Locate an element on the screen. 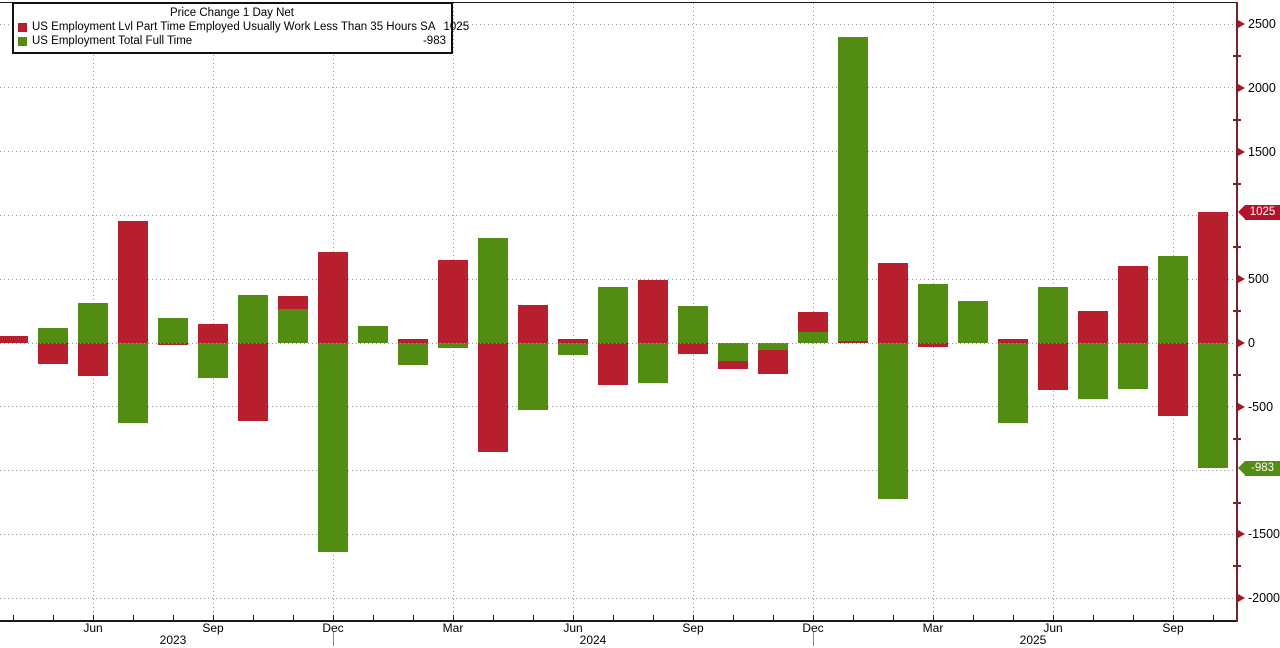  bar-part-time-Dec-2023 is located at coordinates (333, 297).